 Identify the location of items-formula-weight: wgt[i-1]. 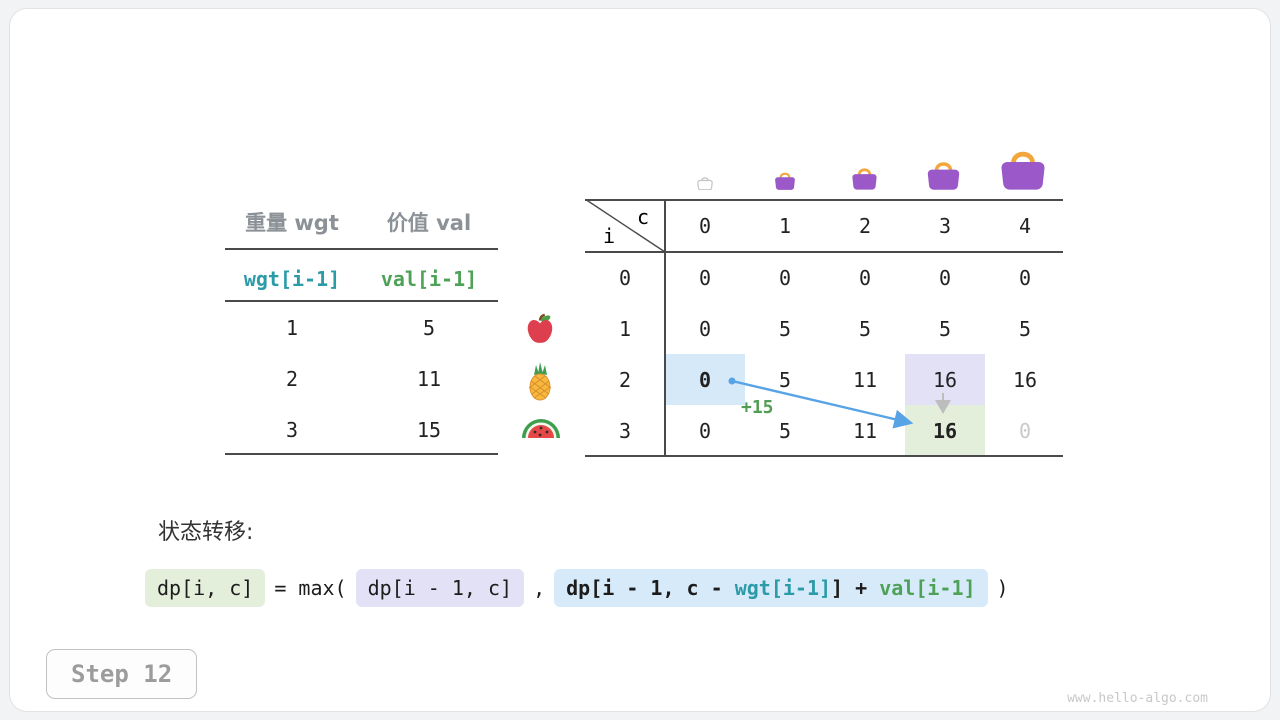
(292, 279).